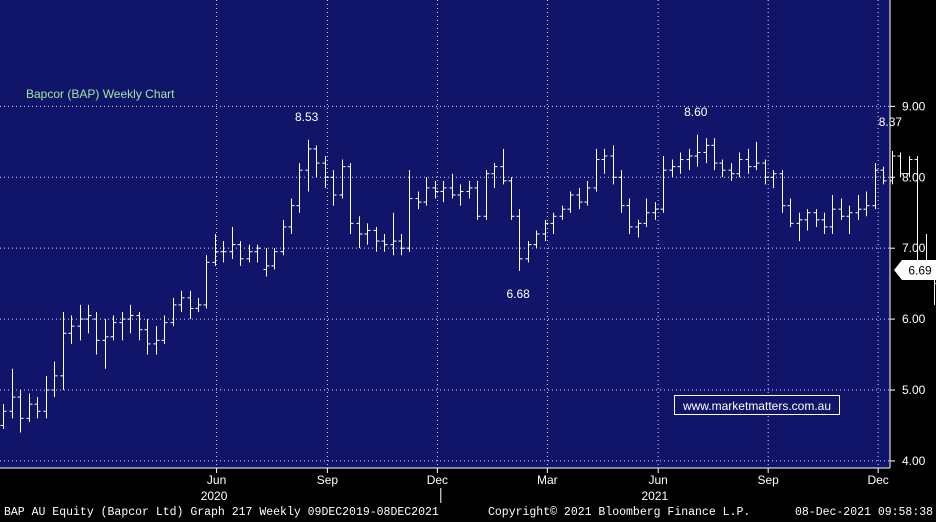 This screenshot has width=936, height=522. Describe the element at coordinates (914, 319) in the screenshot. I see `y-tick-label: 6.00` at that location.